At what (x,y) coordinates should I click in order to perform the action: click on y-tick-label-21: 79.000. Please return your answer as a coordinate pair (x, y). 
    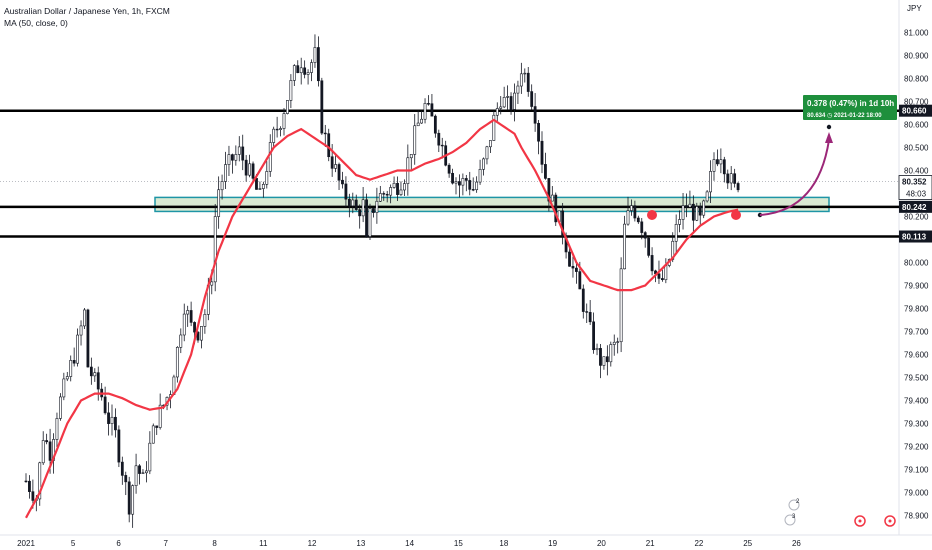
    Looking at the image, I should click on (916, 493).